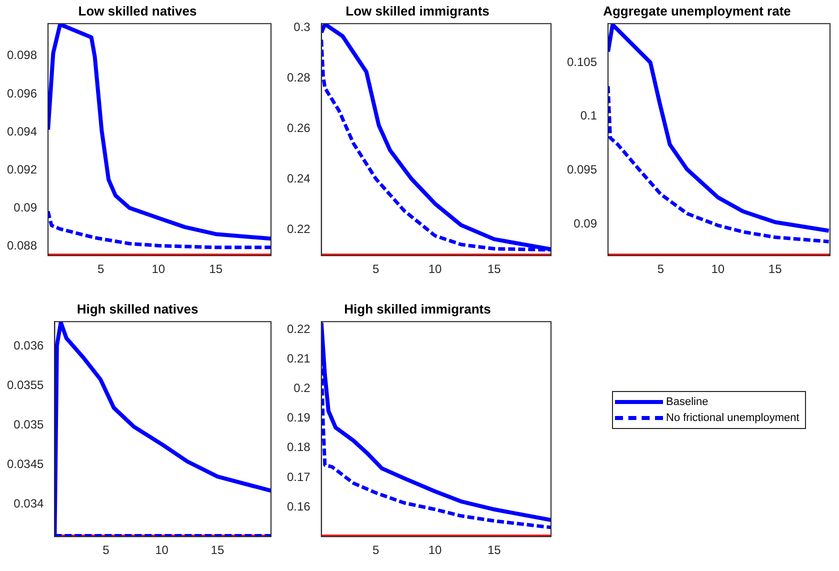 The width and height of the screenshot is (839, 571). What do you see at coordinates (22, 55) in the screenshot?
I see `y-tick-label: 0.098` at bounding box center [22, 55].